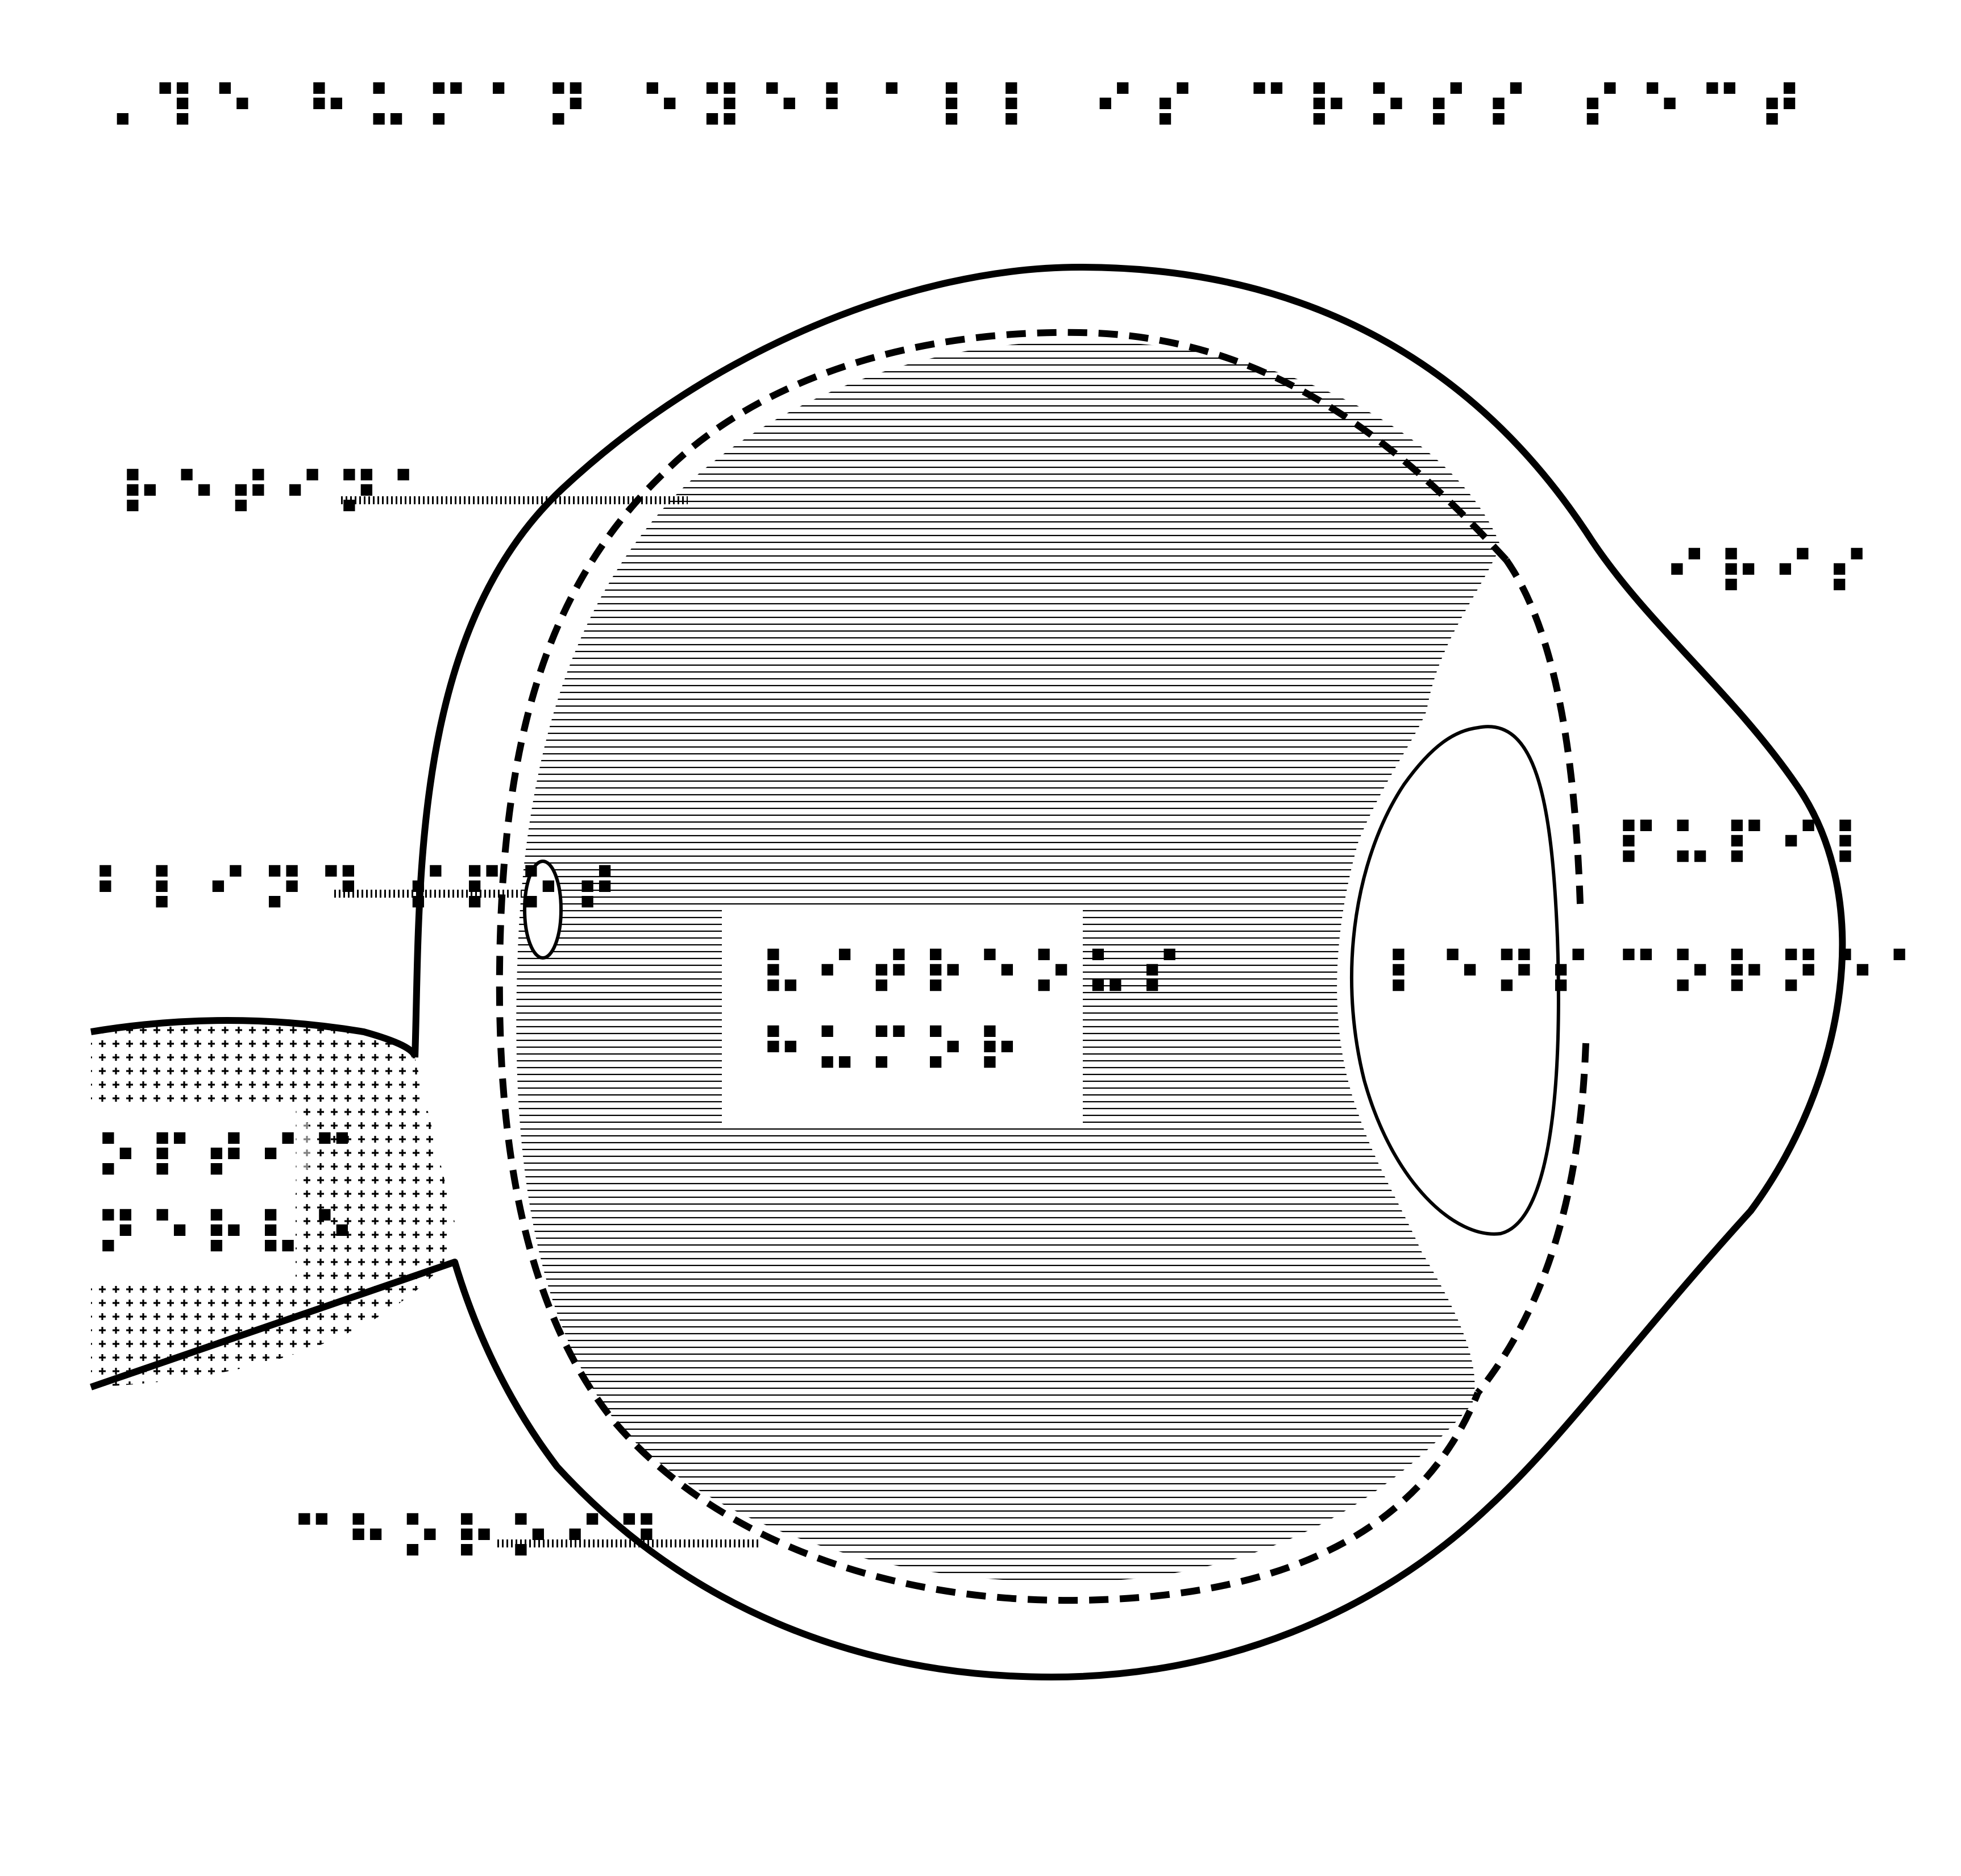 The height and width of the screenshot is (1876, 1961). I want to click on label-iris: ⠊⠗⠊⠎, so click(1771, 573).